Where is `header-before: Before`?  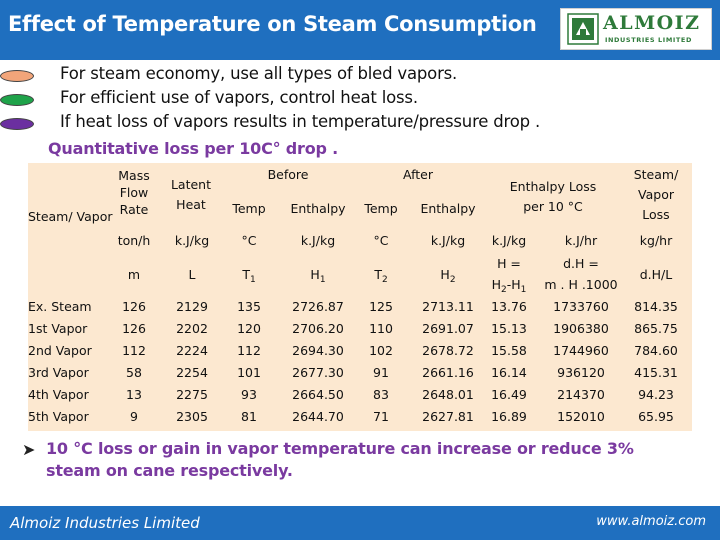
header-before: Before is located at coordinates (288, 174).